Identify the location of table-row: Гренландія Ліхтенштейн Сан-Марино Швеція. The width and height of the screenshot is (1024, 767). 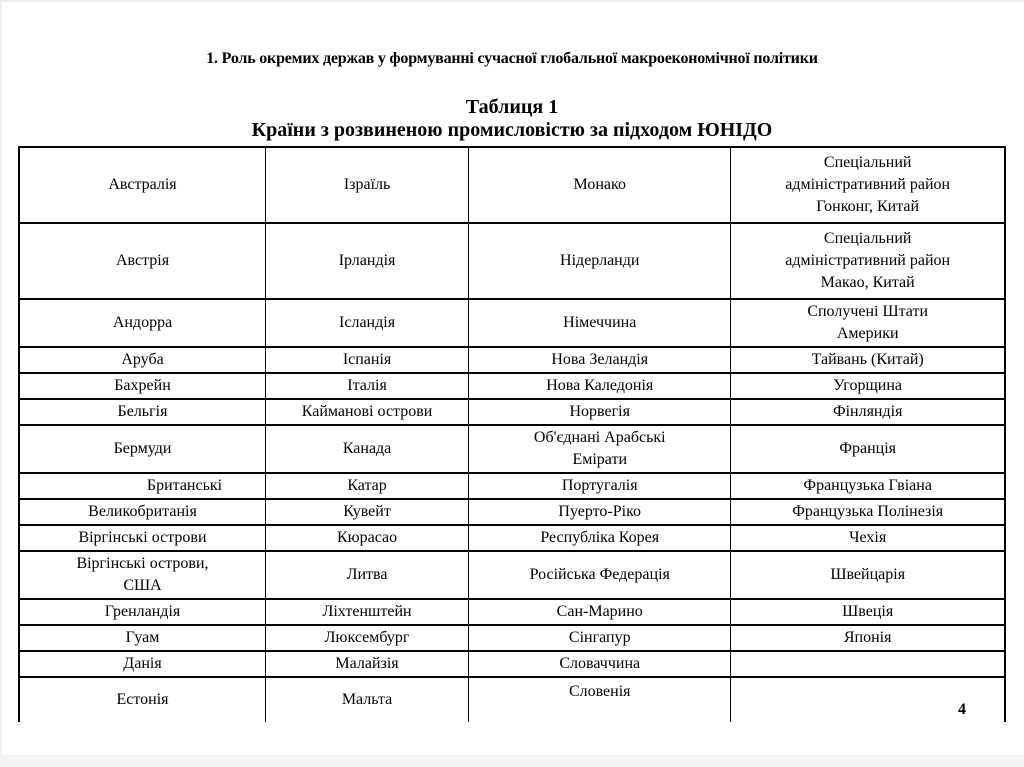
(512, 612).